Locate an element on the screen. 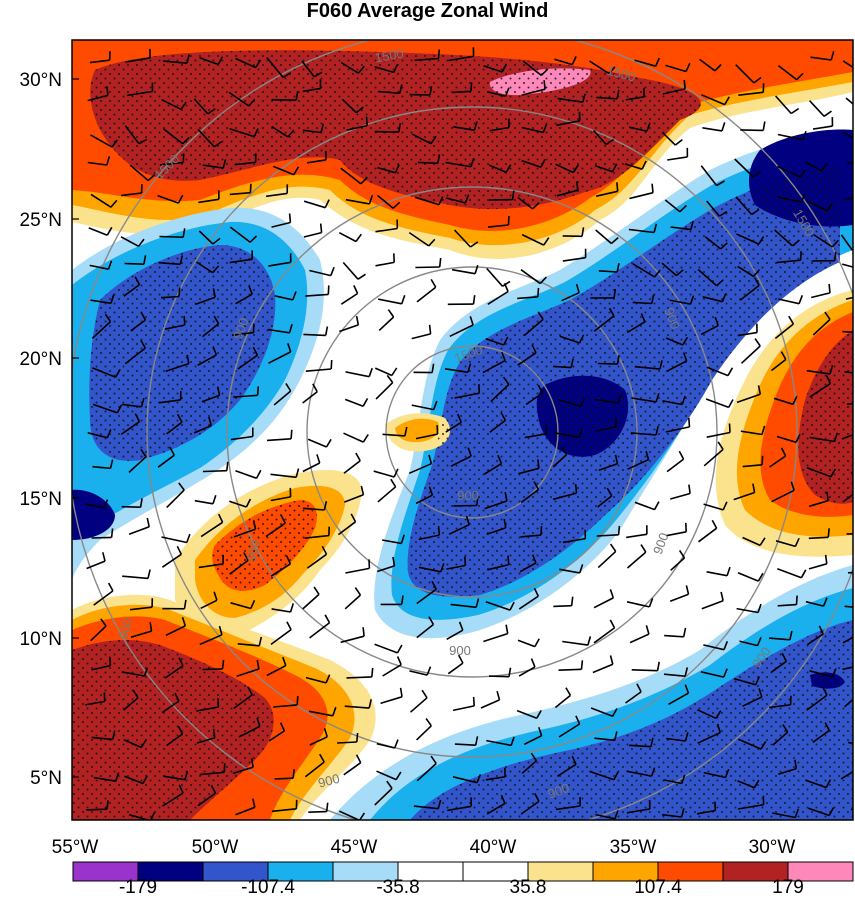 The height and width of the screenshot is (900, 855). contour-label: 1500 is located at coordinates (621, 74).